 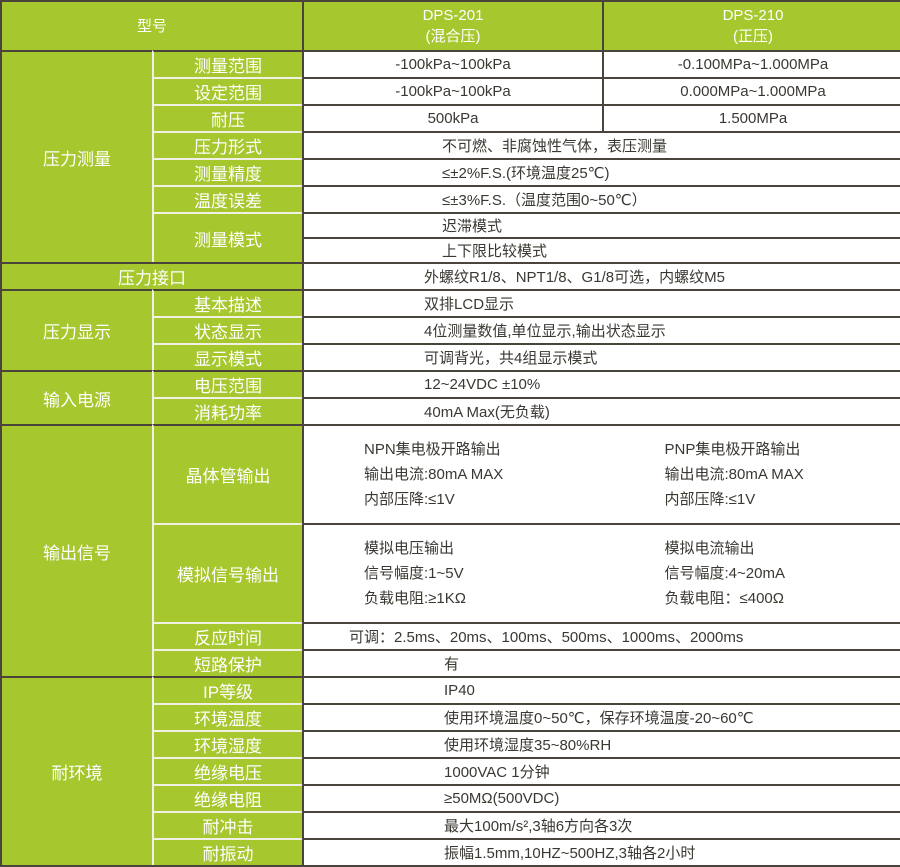 I want to click on row-voltage-range: 输入电源 电压范围 12~24VDC ±10%, so click(x=451, y=397).